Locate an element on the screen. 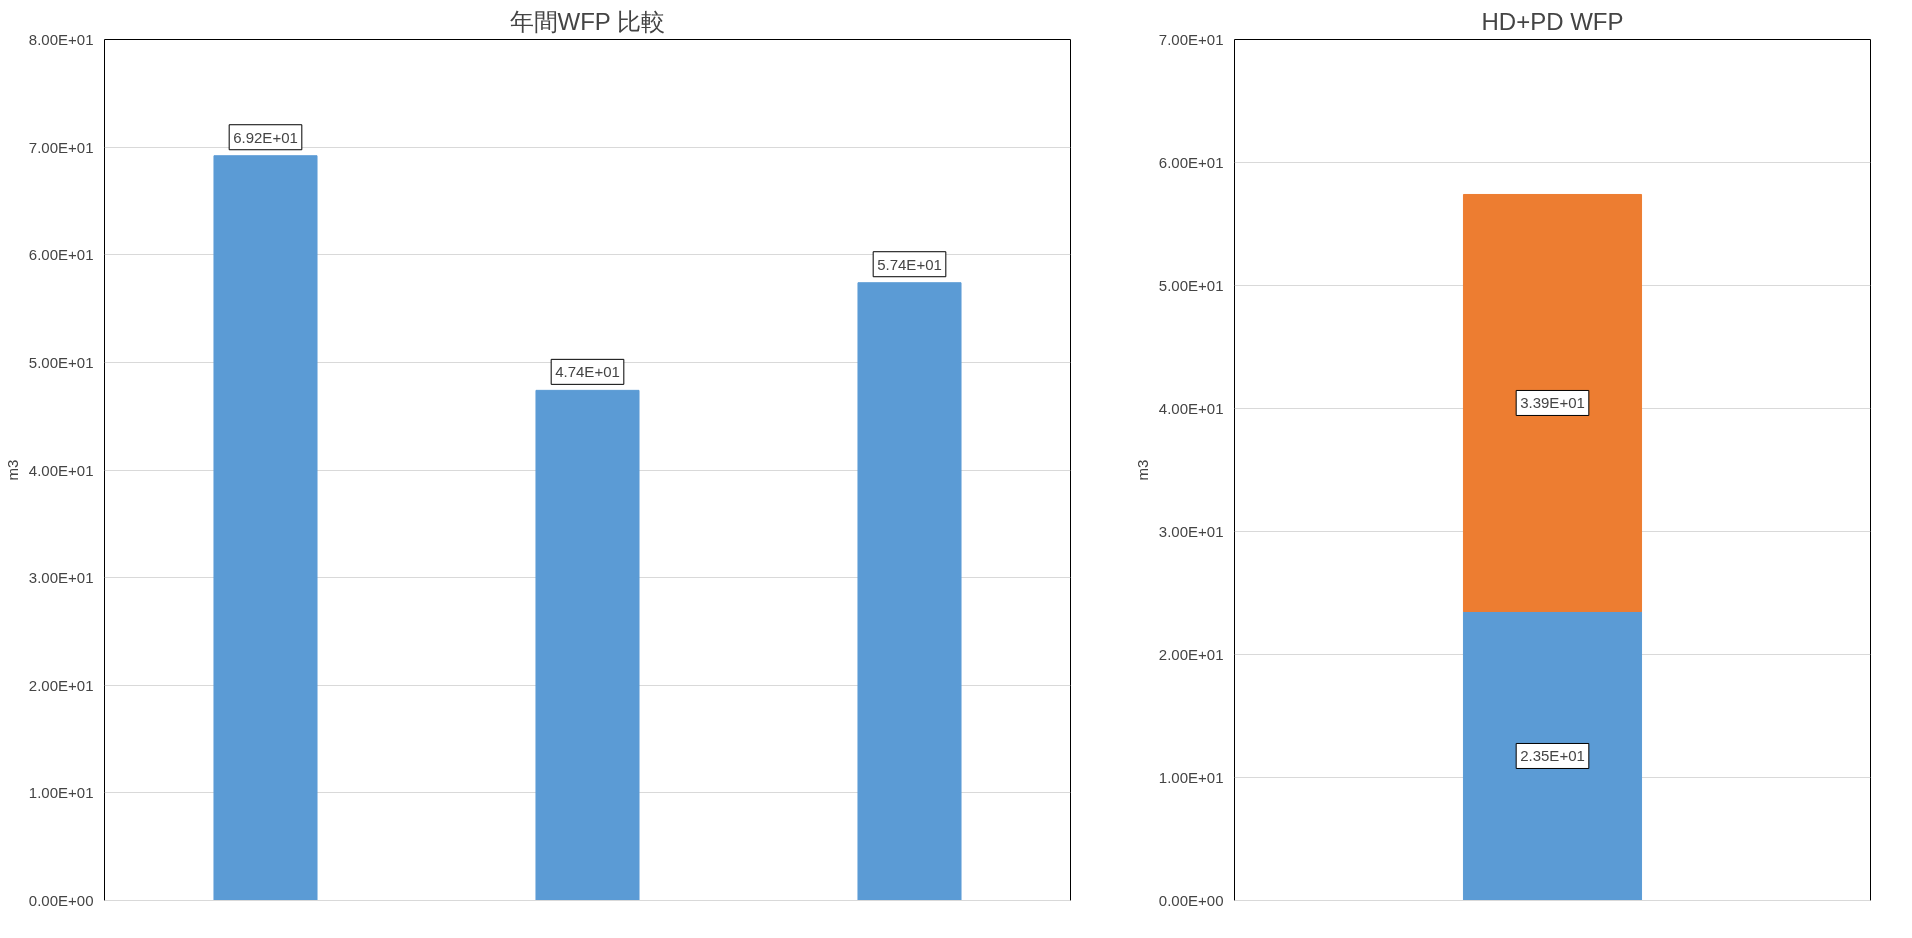 The image size is (1912, 938). data-label: 2.35E+01 is located at coordinates (1552, 756).